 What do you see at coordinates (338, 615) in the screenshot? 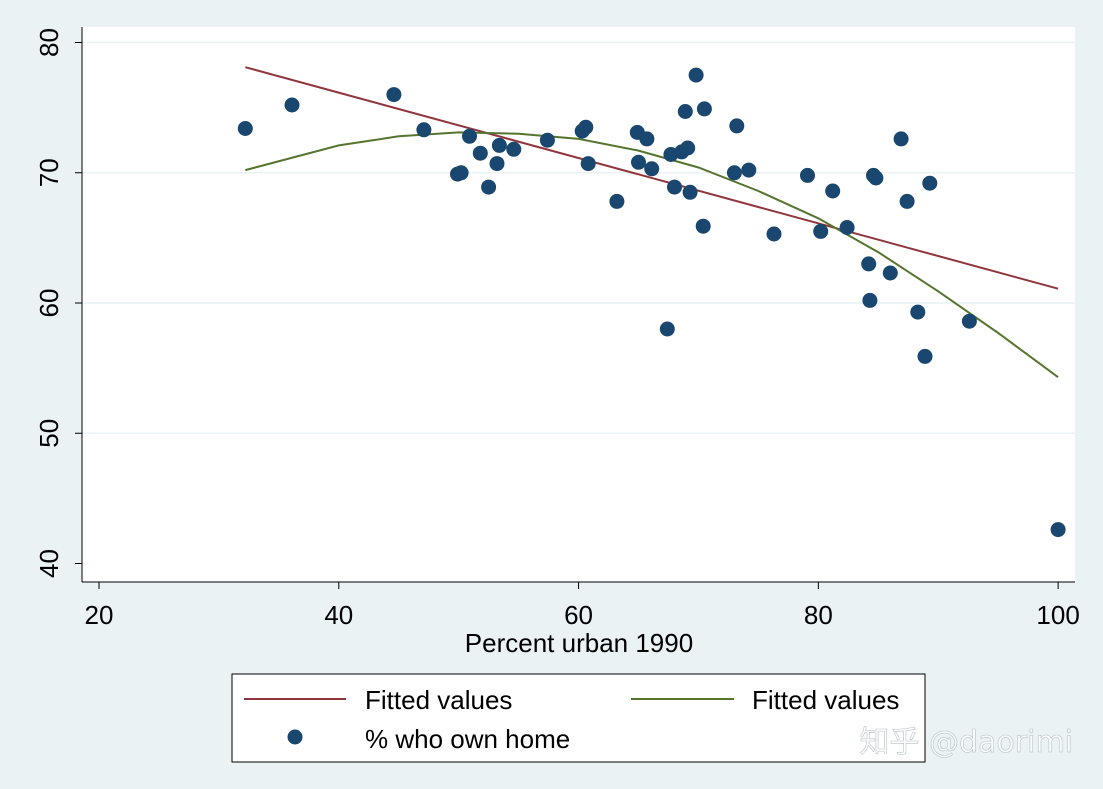
I see `x-tick-label: 40` at bounding box center [338, 615].